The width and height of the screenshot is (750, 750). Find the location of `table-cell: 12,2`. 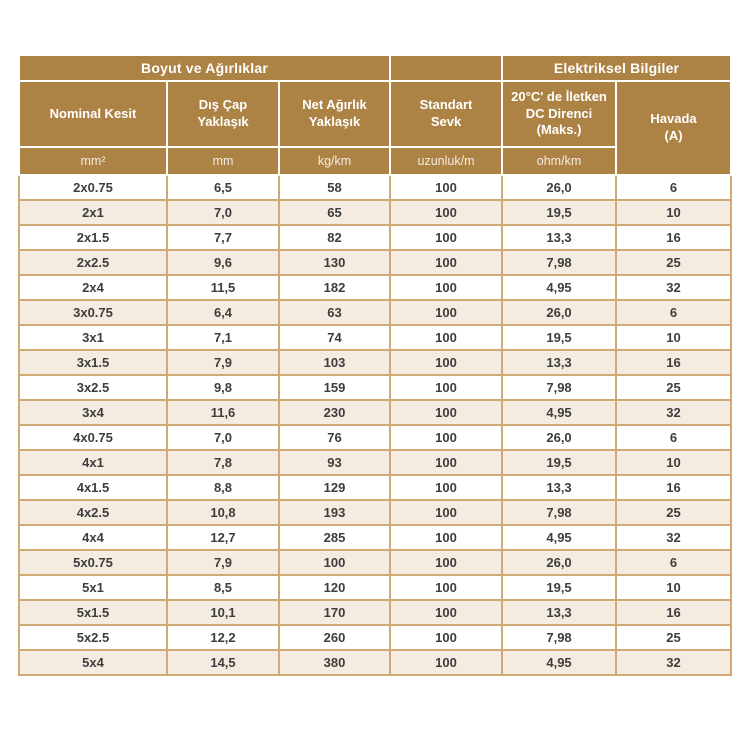

table-cell: 12,2 is located at coordinates (224, 638).